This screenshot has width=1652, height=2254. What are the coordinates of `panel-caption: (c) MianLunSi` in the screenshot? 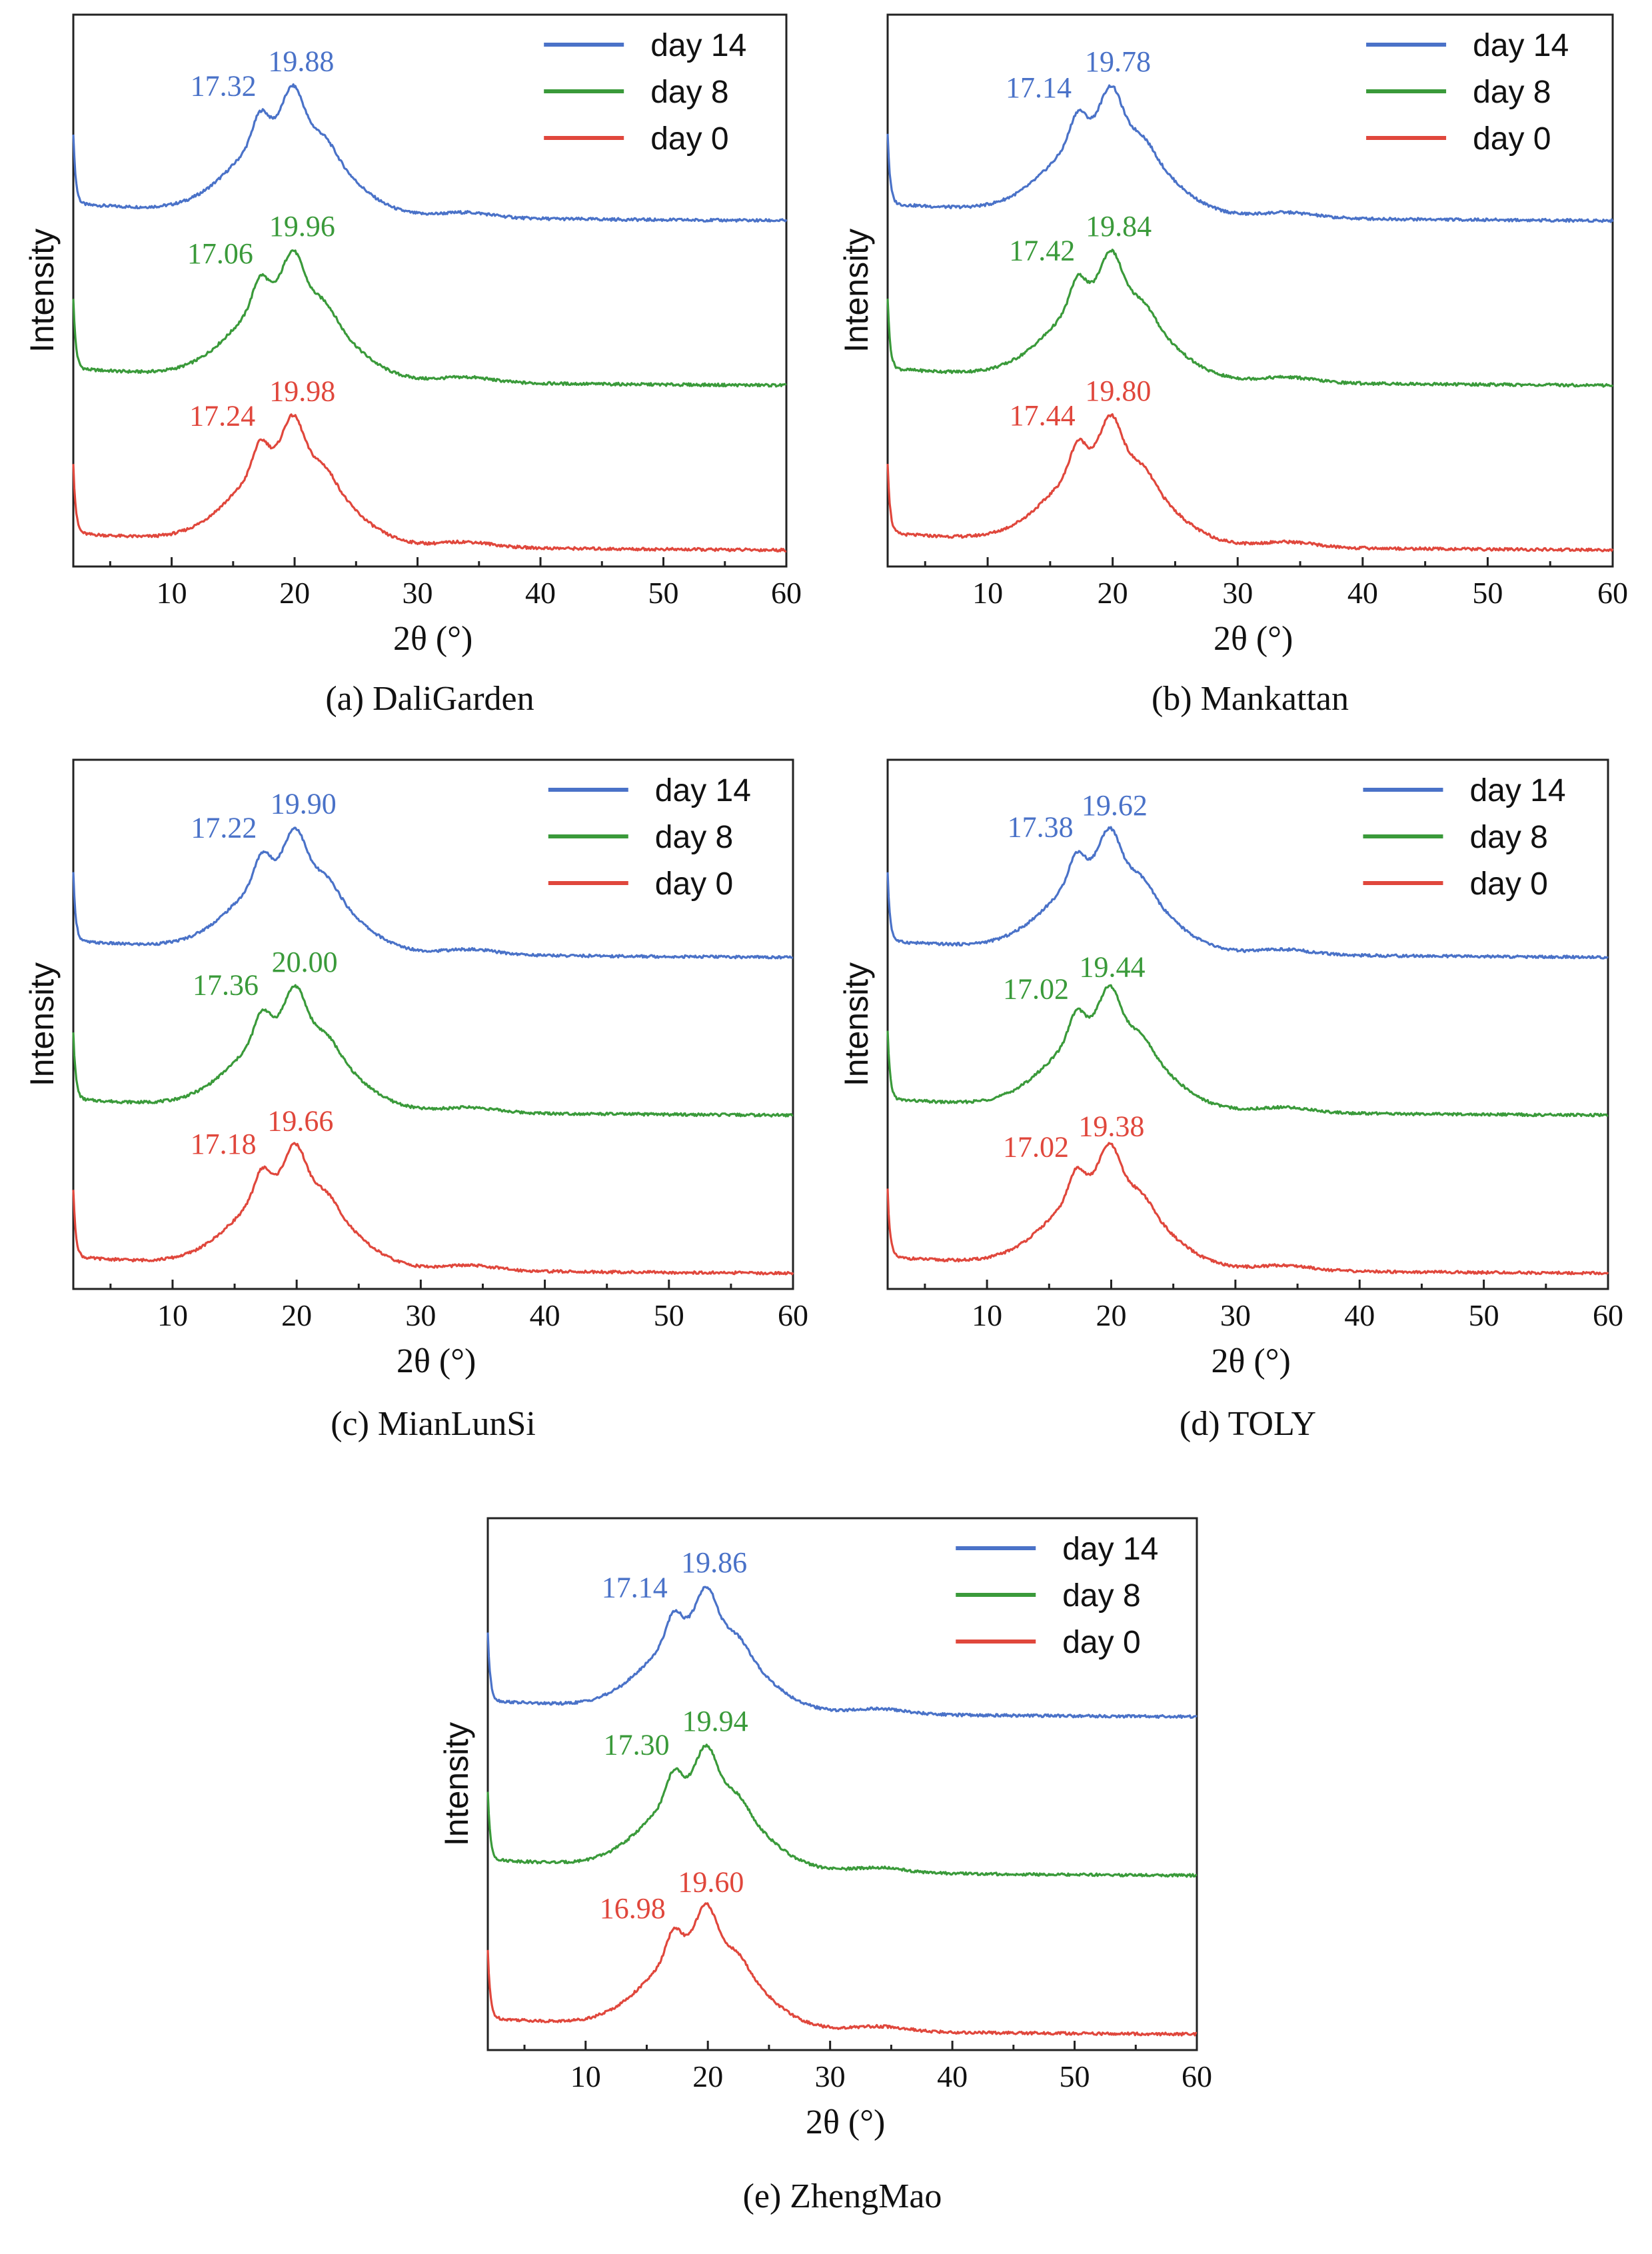 It's located at (434, 1424).